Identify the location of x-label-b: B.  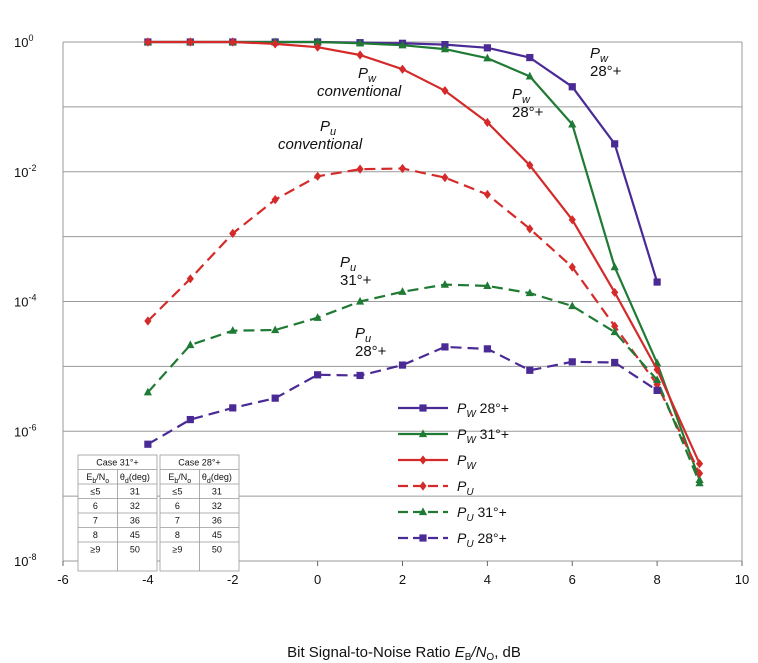
(468, 657).